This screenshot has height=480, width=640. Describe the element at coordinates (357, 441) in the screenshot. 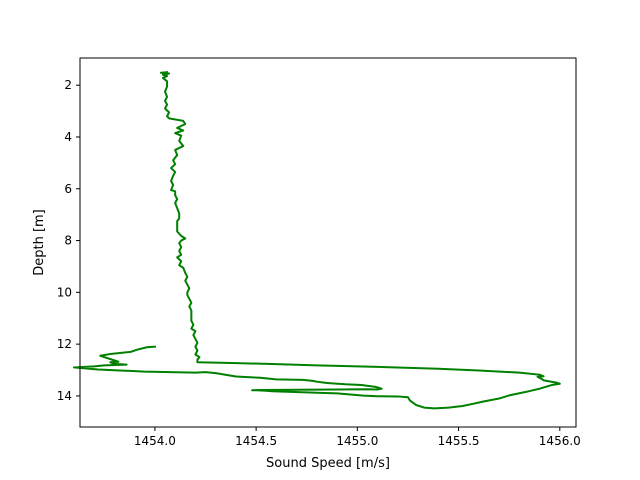

I see `x-tick-label: 1455.0` at that location.